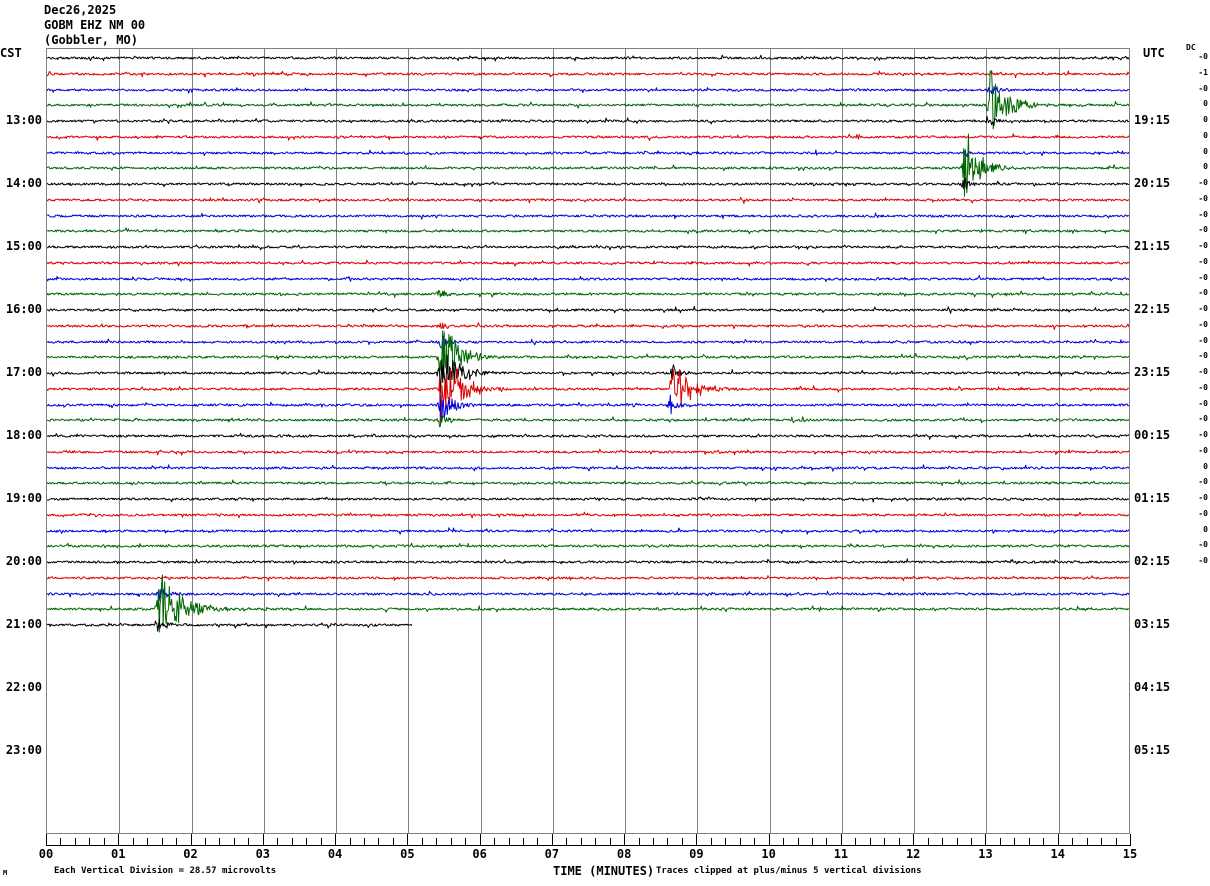 This screenshot has height=886, width=1210. What do you see at coordinates (1203, 56) in the screenshot?
I see `dc-value-0: -0` at bounding box center [1203, 56].